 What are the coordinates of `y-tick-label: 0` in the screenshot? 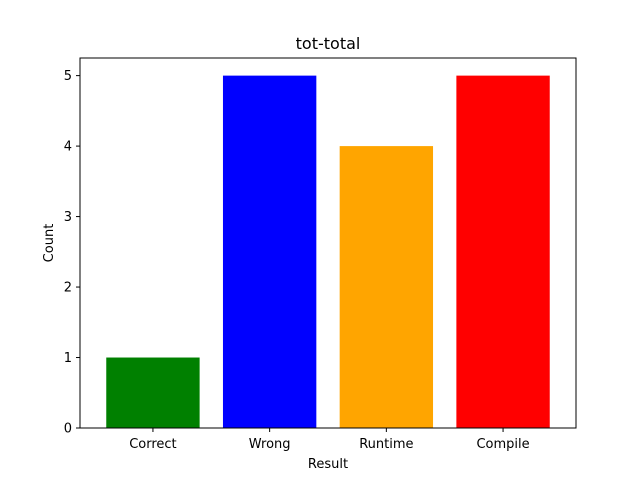 It's located at (68, 429).